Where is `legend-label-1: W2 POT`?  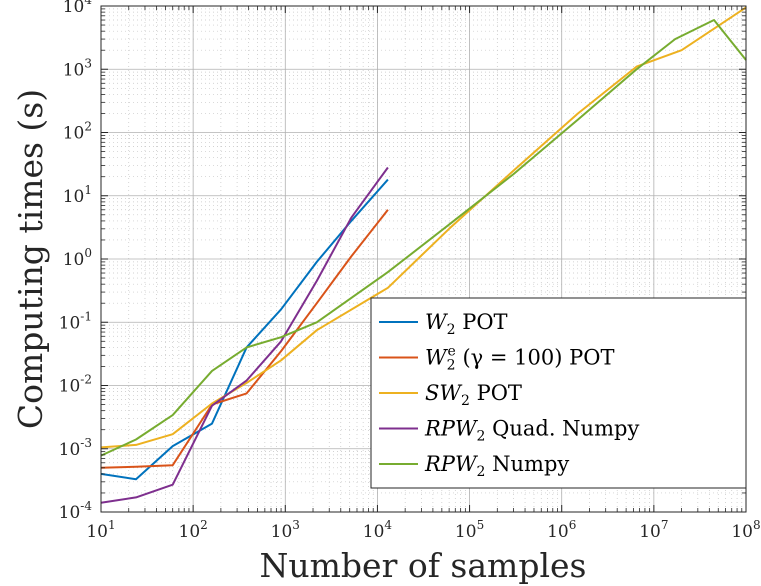
legend-label-1: W2 POT is located at coordinates (466, 324).